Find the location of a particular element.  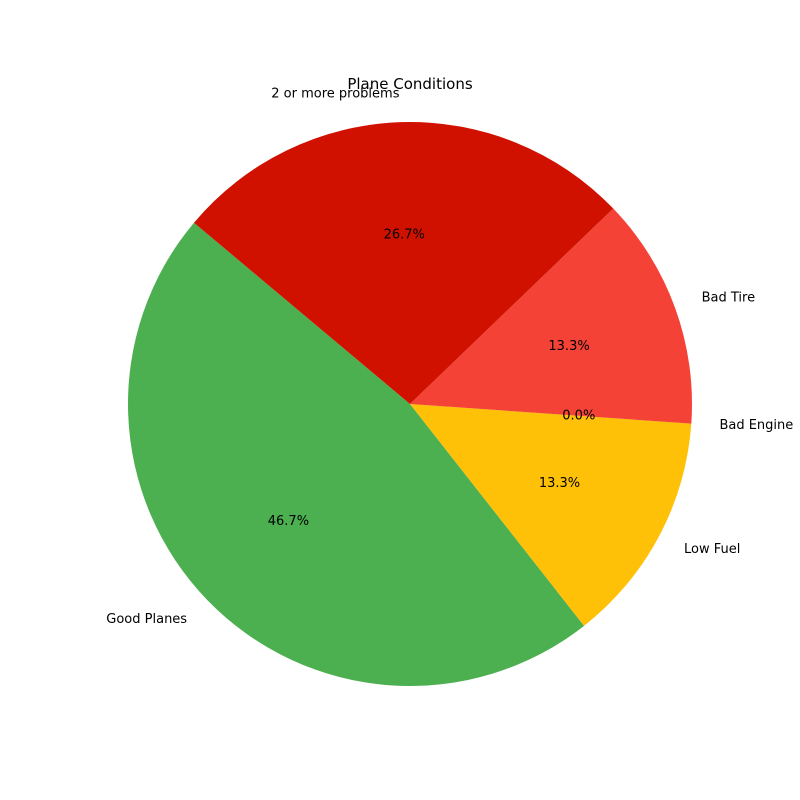

pie-slice-low-fuel is located at coordinates (551, 515).